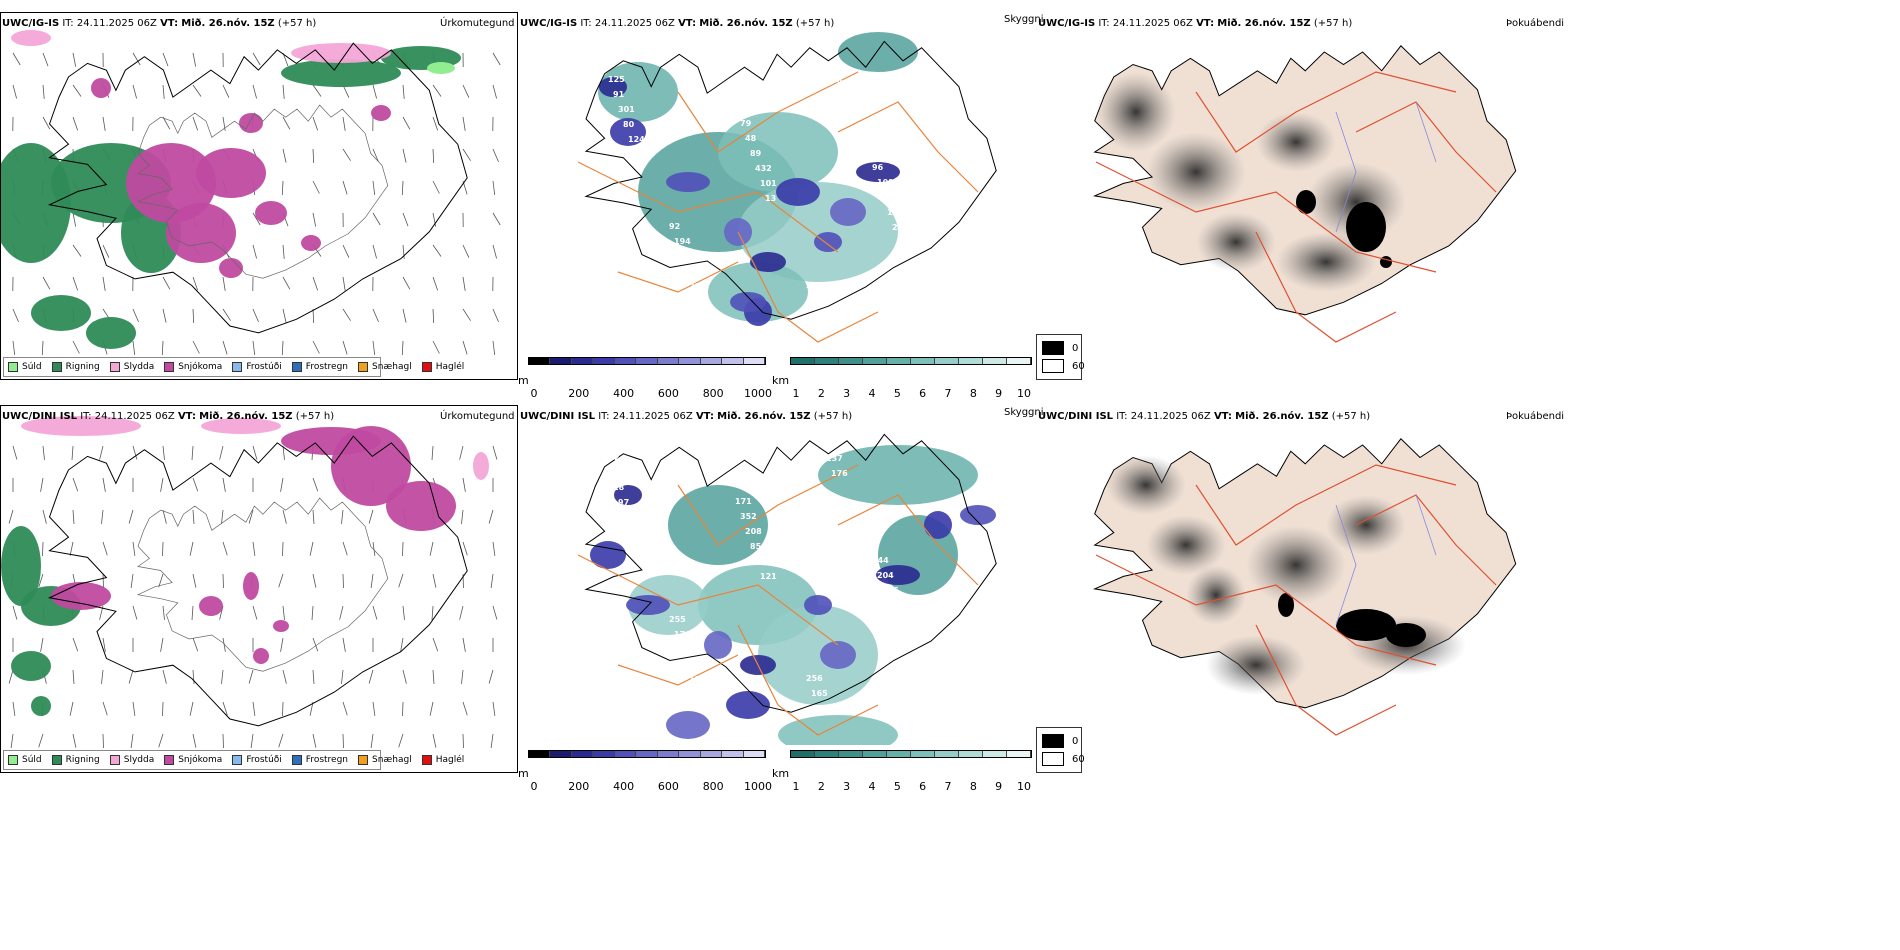 This screenshot has width=1900, height=950. What do you see at coordinates (819, 693) in the screenshot?
I see `ceiling-label: 165` at bounding box center [819, 693].